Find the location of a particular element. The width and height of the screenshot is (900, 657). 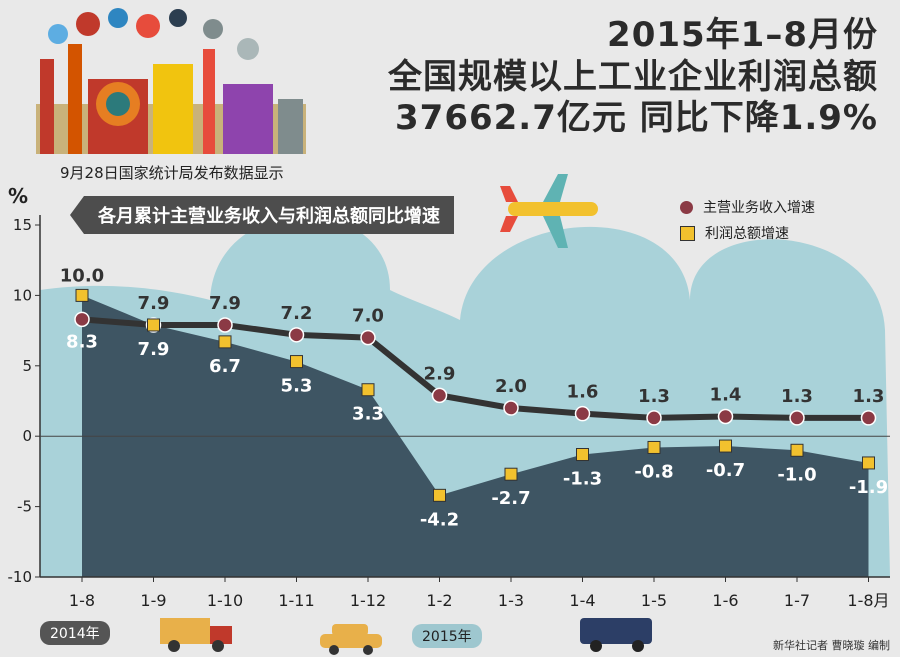

x-tick-label: 1-5 is located at coordinates (654, 600).